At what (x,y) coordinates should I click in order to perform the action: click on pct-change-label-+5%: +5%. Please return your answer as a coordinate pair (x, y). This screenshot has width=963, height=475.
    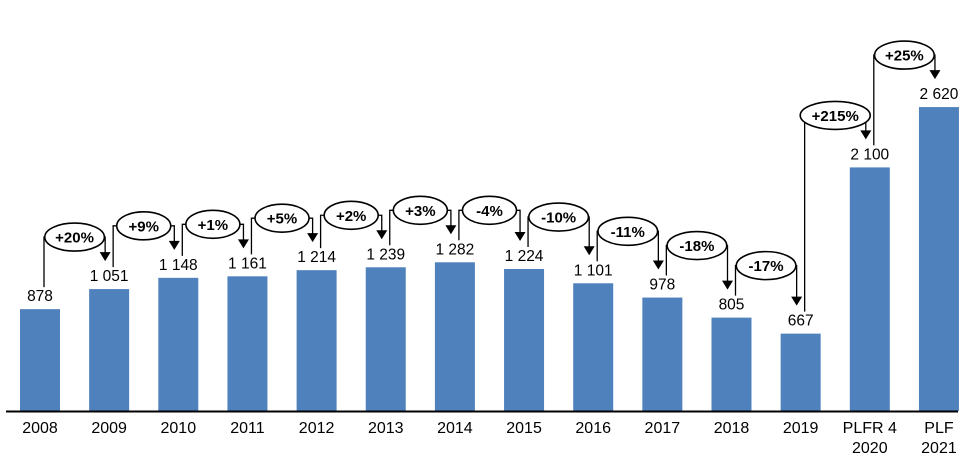
    Looking at the image, I should click on (282, 219).